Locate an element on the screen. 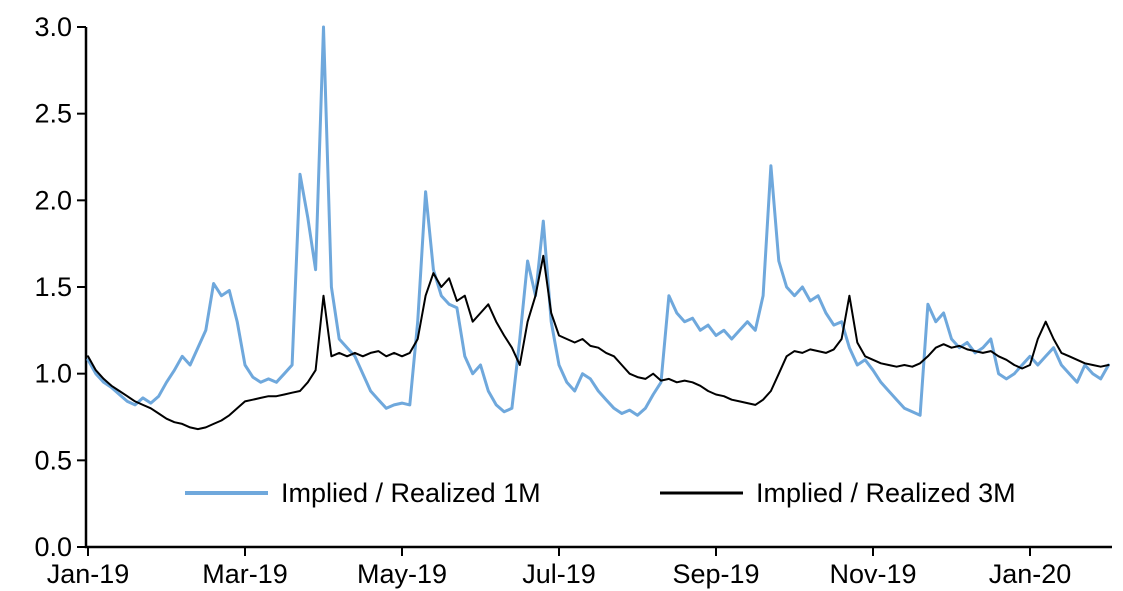  x-axis-tick-label: Jan-20 is located at coordinates (1030, 574).